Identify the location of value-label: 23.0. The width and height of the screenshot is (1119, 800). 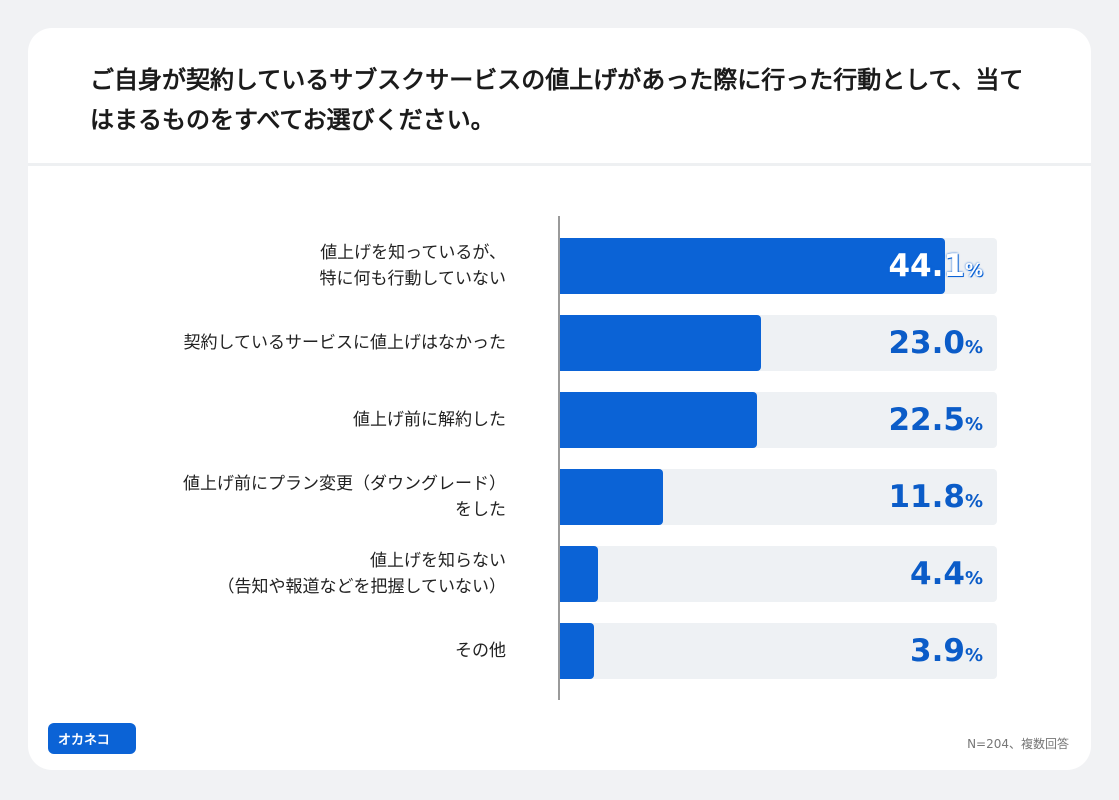
(926, 343).